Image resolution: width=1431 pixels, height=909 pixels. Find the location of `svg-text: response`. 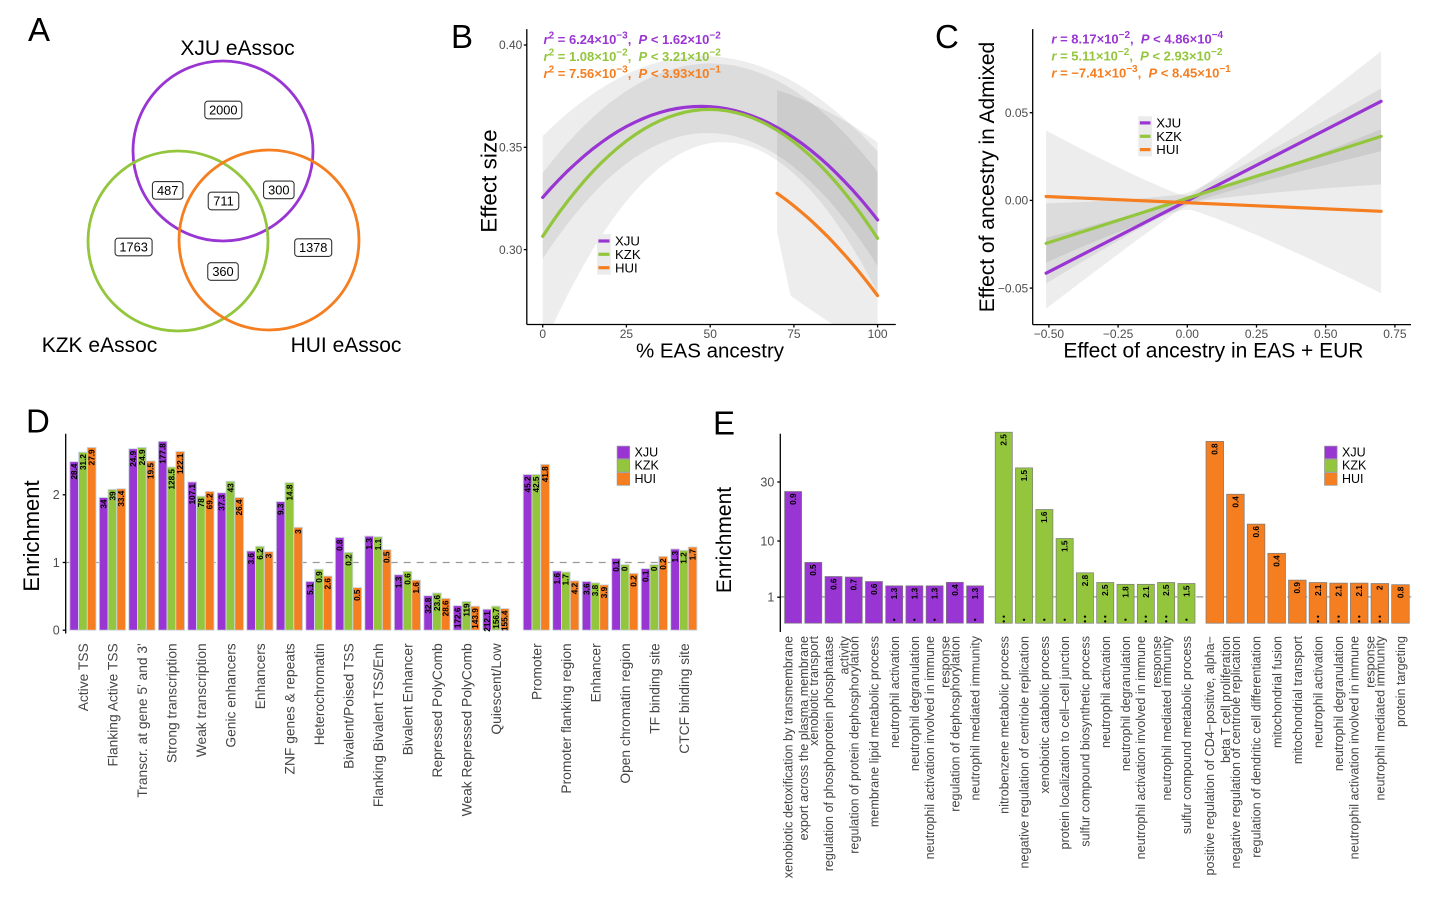

svg-text: response is located at coordinates (1157, 662).